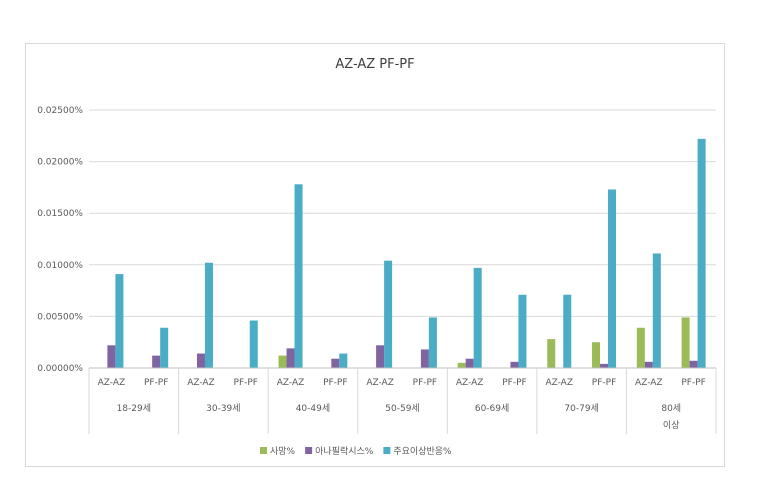  I want to click on group-label: 40-49세, so click(313, 408).